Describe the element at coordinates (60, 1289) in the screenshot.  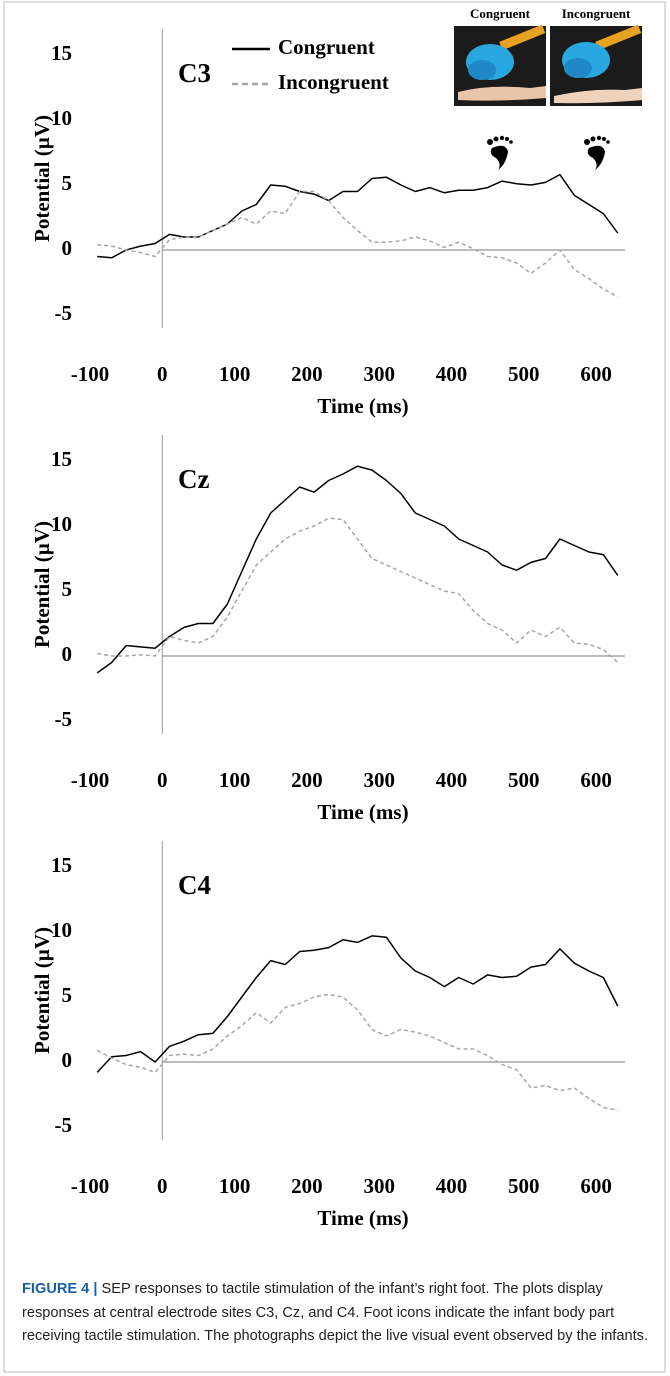
I see `caption-label: FIGURE 4 |` at that location.